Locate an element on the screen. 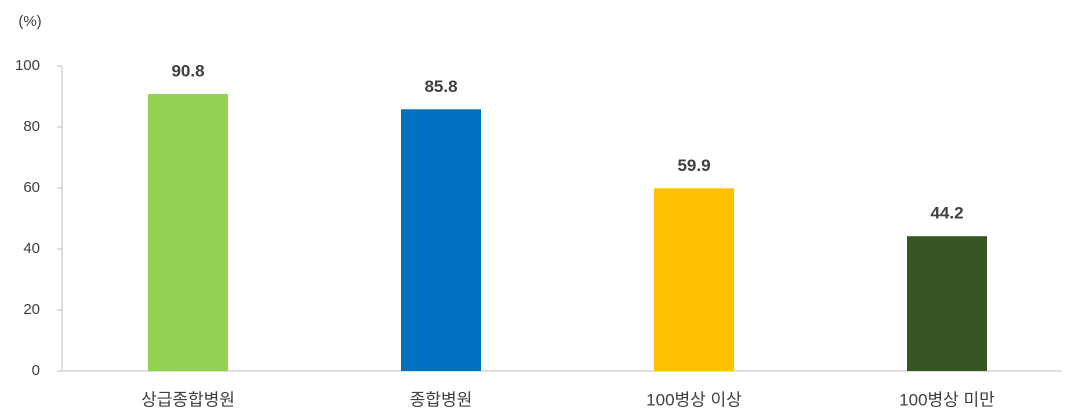 This screenshot has width=1067, height=415. y-tick-label: 0 is located at coordinates (36, 370).